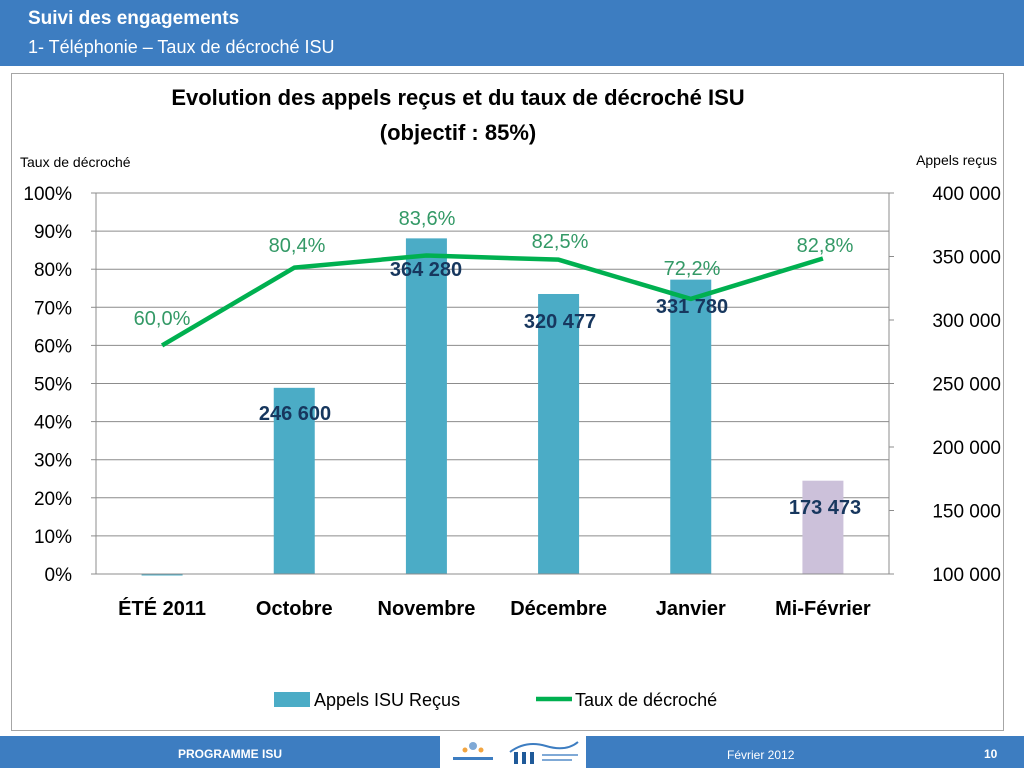  I want to click on left-tick-label: 50%, so click(53, 385).